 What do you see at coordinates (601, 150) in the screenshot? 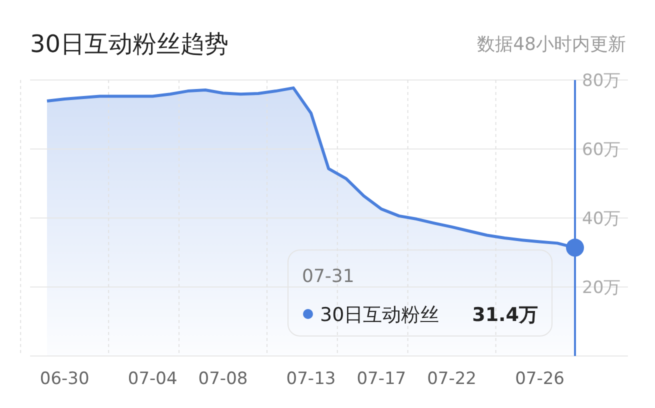
I see `y-tick-label: 60万` at bounding box center [601, 150].